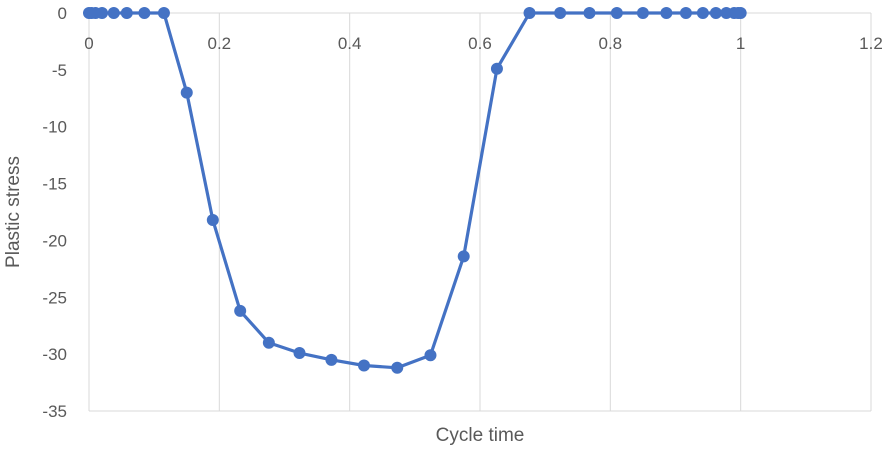  I want to click on y-tick-label: -15, so click(54, 184).